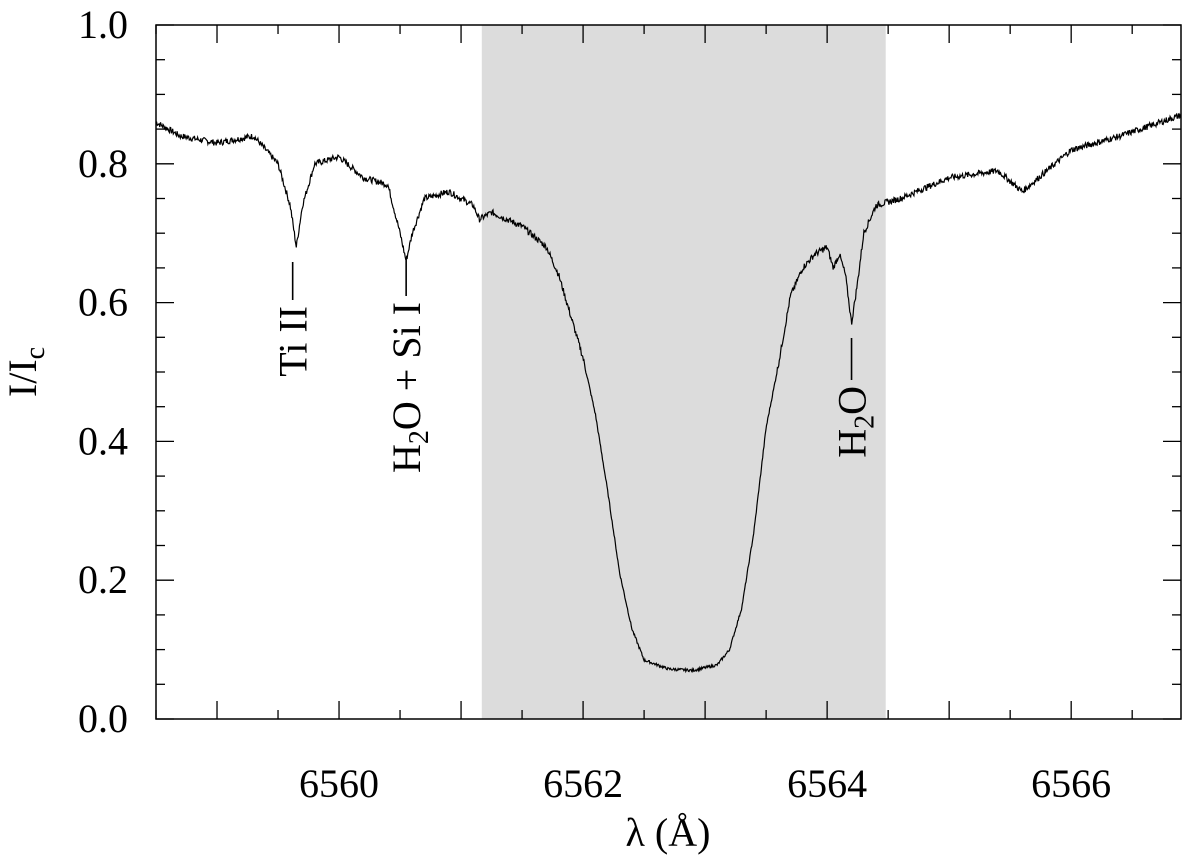 The width and height of the screenshot is (1200, 858). Describe the element at coordinates (103, 718) in the screenshot. I see `y-tick-label: 0.0` at that location.